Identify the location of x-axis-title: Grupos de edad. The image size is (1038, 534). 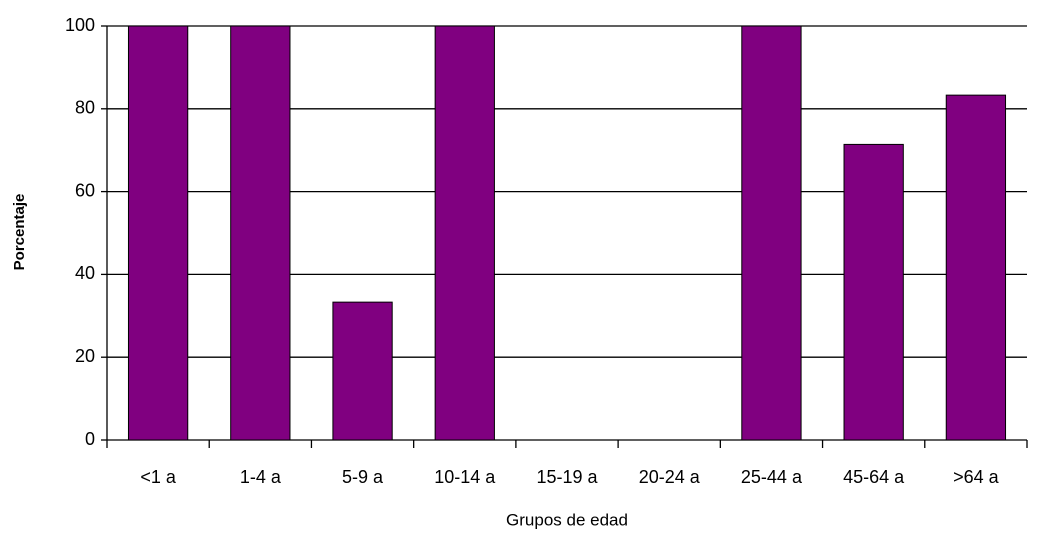
(567, 519).